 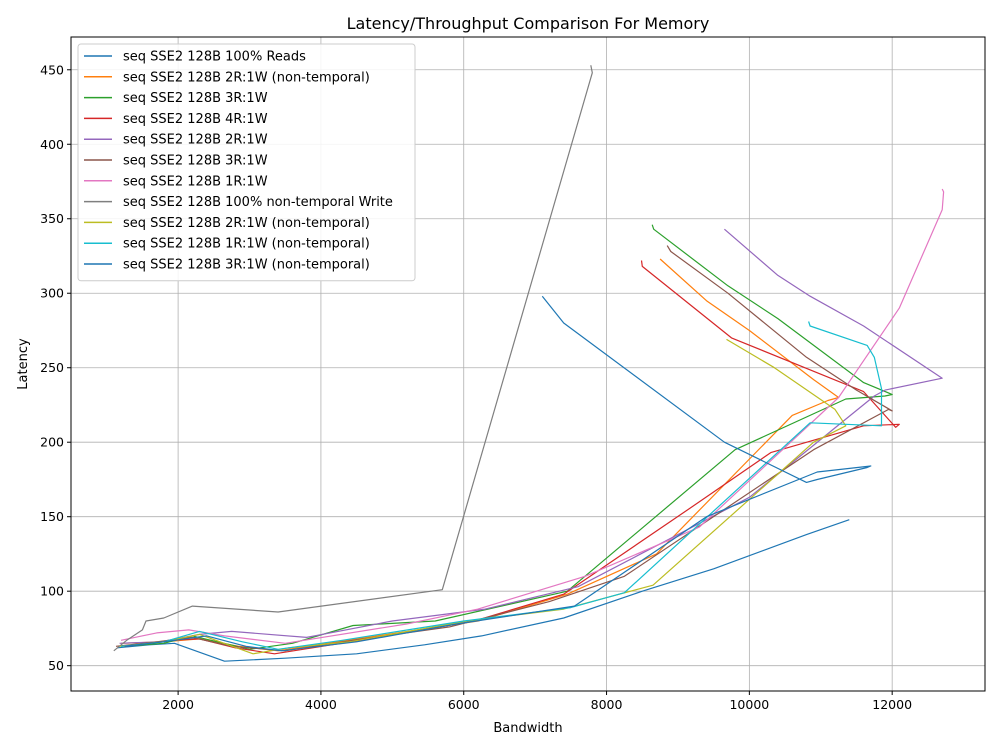 I want to click on x-tick-label: 12000, so click(x=892, y=704).